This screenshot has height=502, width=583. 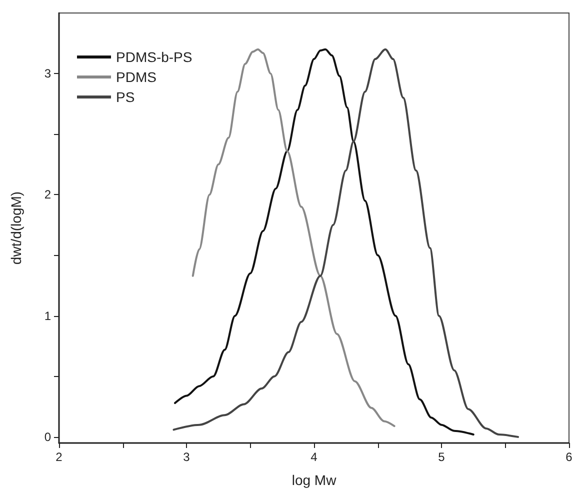 I want to click on x-tick-label: 5, so click(x=442, y=457).